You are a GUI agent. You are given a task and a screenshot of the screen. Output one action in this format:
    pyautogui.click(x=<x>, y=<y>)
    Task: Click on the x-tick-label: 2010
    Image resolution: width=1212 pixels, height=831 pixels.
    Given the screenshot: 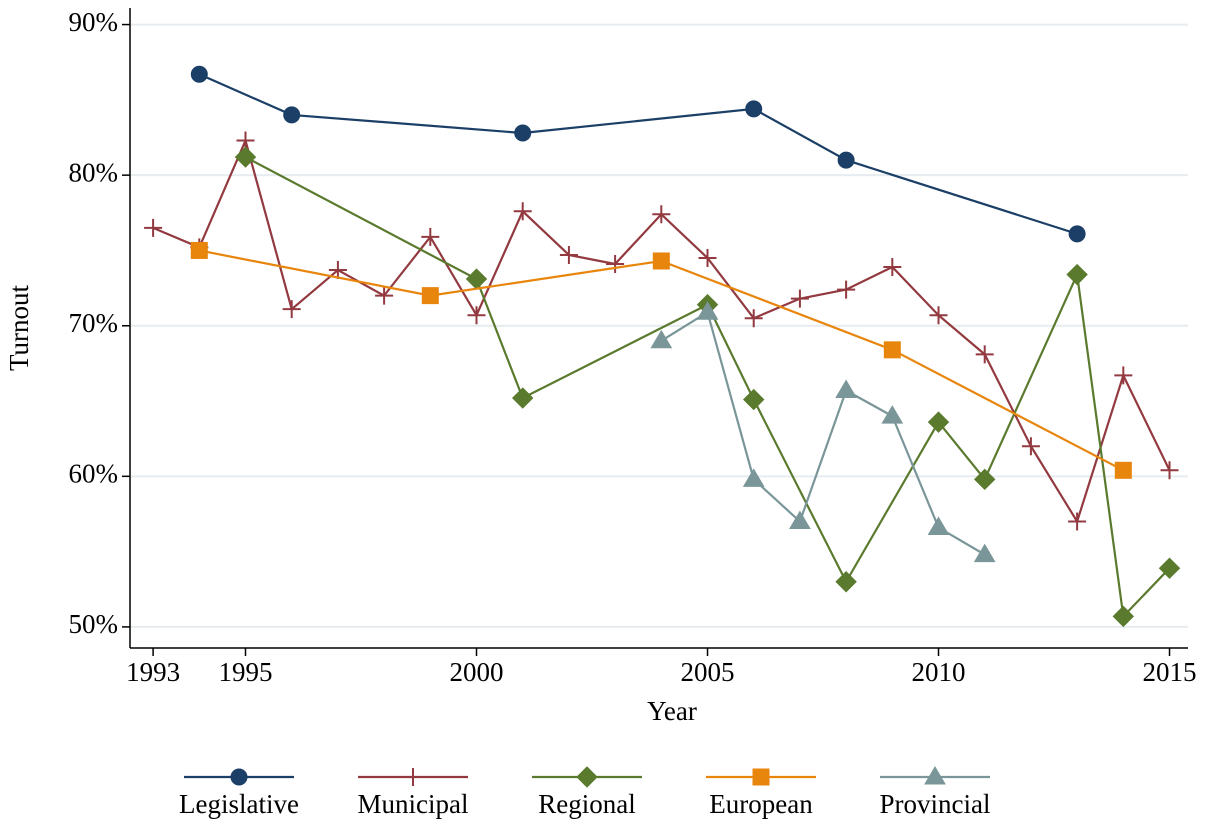 What is the action you would take?
    pyautogui.click(x=939, y=672)
    